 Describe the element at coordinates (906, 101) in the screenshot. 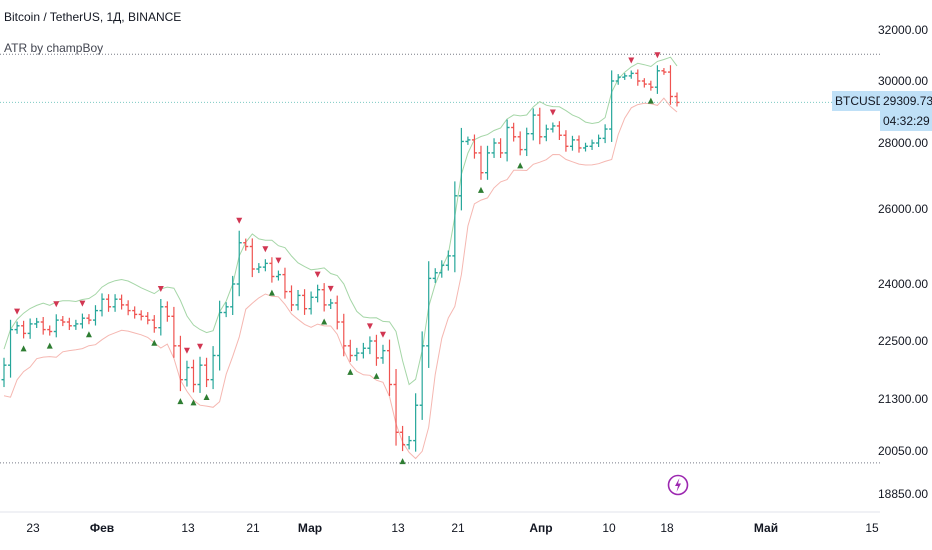

I see `last-price-label: 29309.73` at that location.